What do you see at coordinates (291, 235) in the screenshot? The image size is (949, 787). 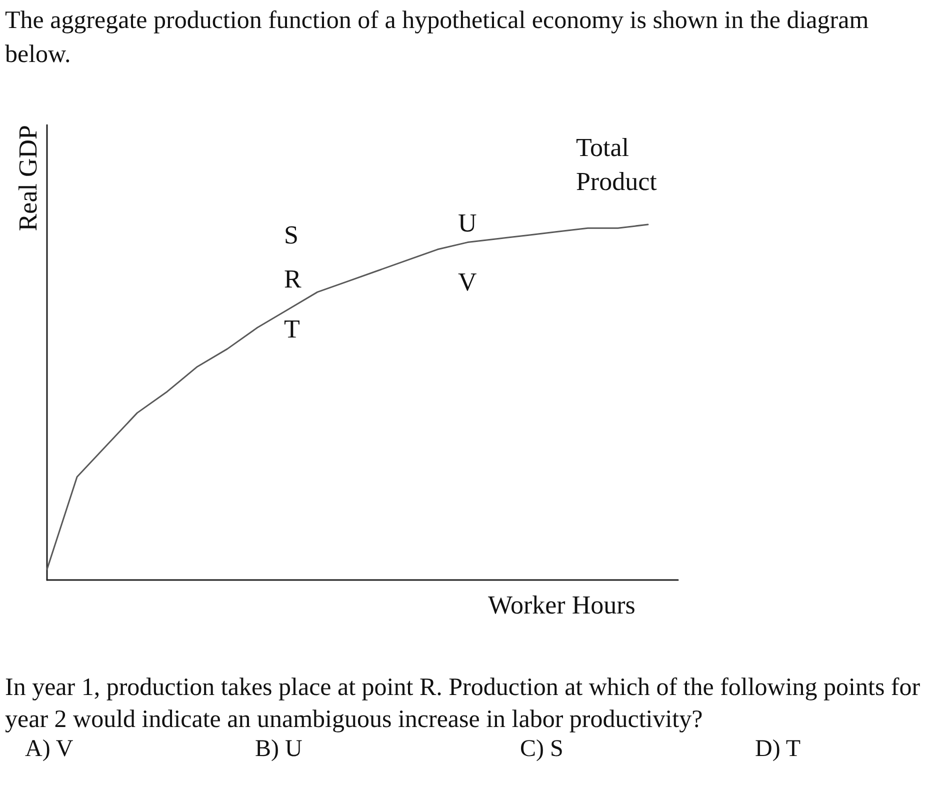 I see `annotation: S` at bounding box center [291, 235].